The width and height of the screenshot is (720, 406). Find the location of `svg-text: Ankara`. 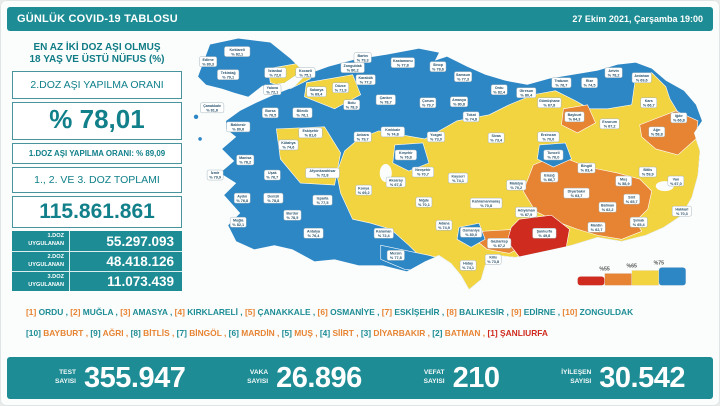

svg-text: Ankara is located at coordinates (363, 135).